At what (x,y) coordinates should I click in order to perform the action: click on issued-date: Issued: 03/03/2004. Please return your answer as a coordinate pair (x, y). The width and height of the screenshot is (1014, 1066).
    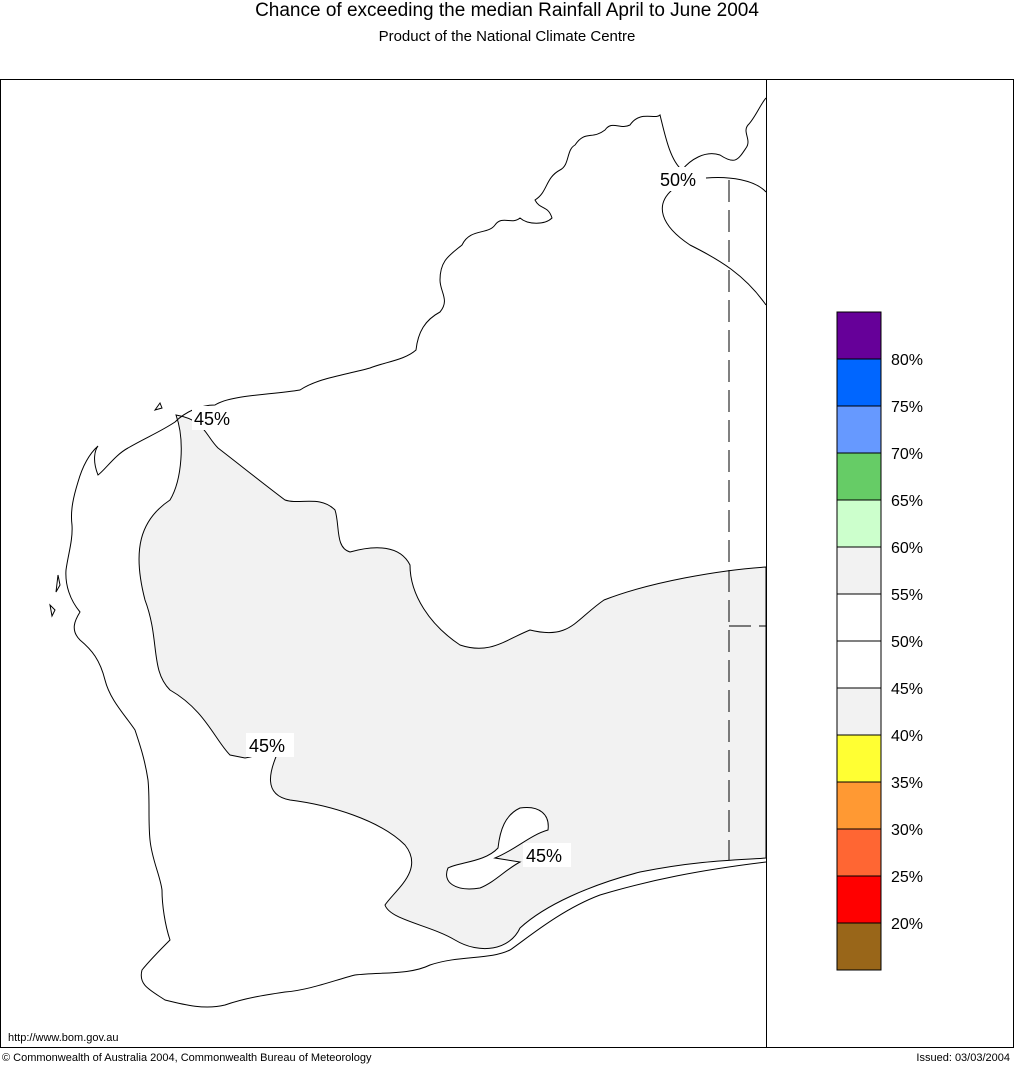
    Looking at the image, I should click on (963, 1058).